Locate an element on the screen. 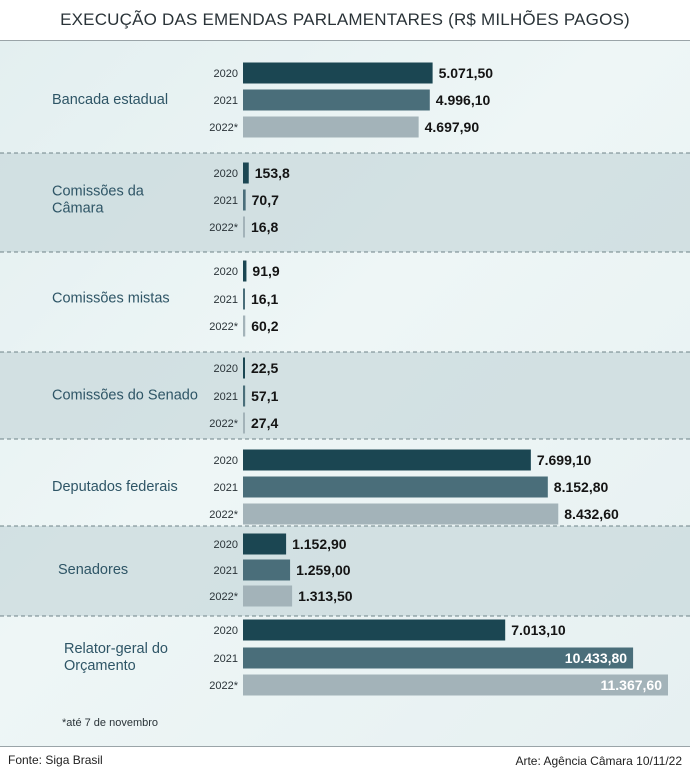 Image resolution: width=690 pixels, height=777 pixels. data-label: 60,2 is located at coordinates (264, 326).